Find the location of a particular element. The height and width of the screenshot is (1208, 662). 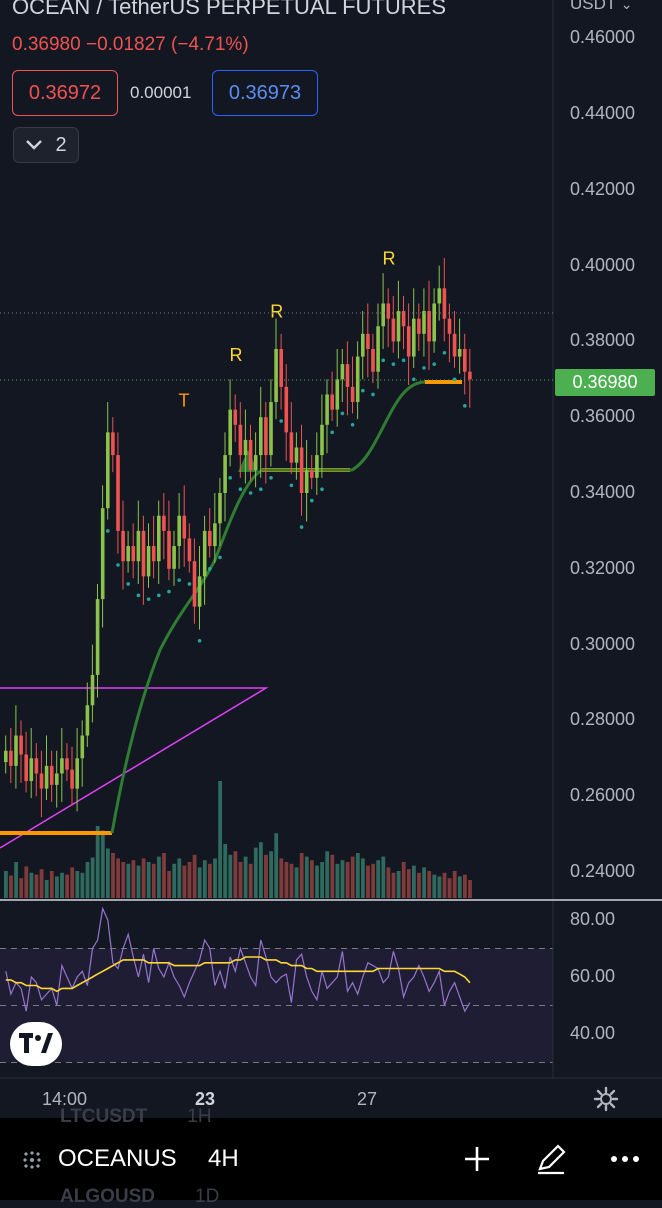

price-axis-label: 0.36000 is located at coordinates (603, 416).